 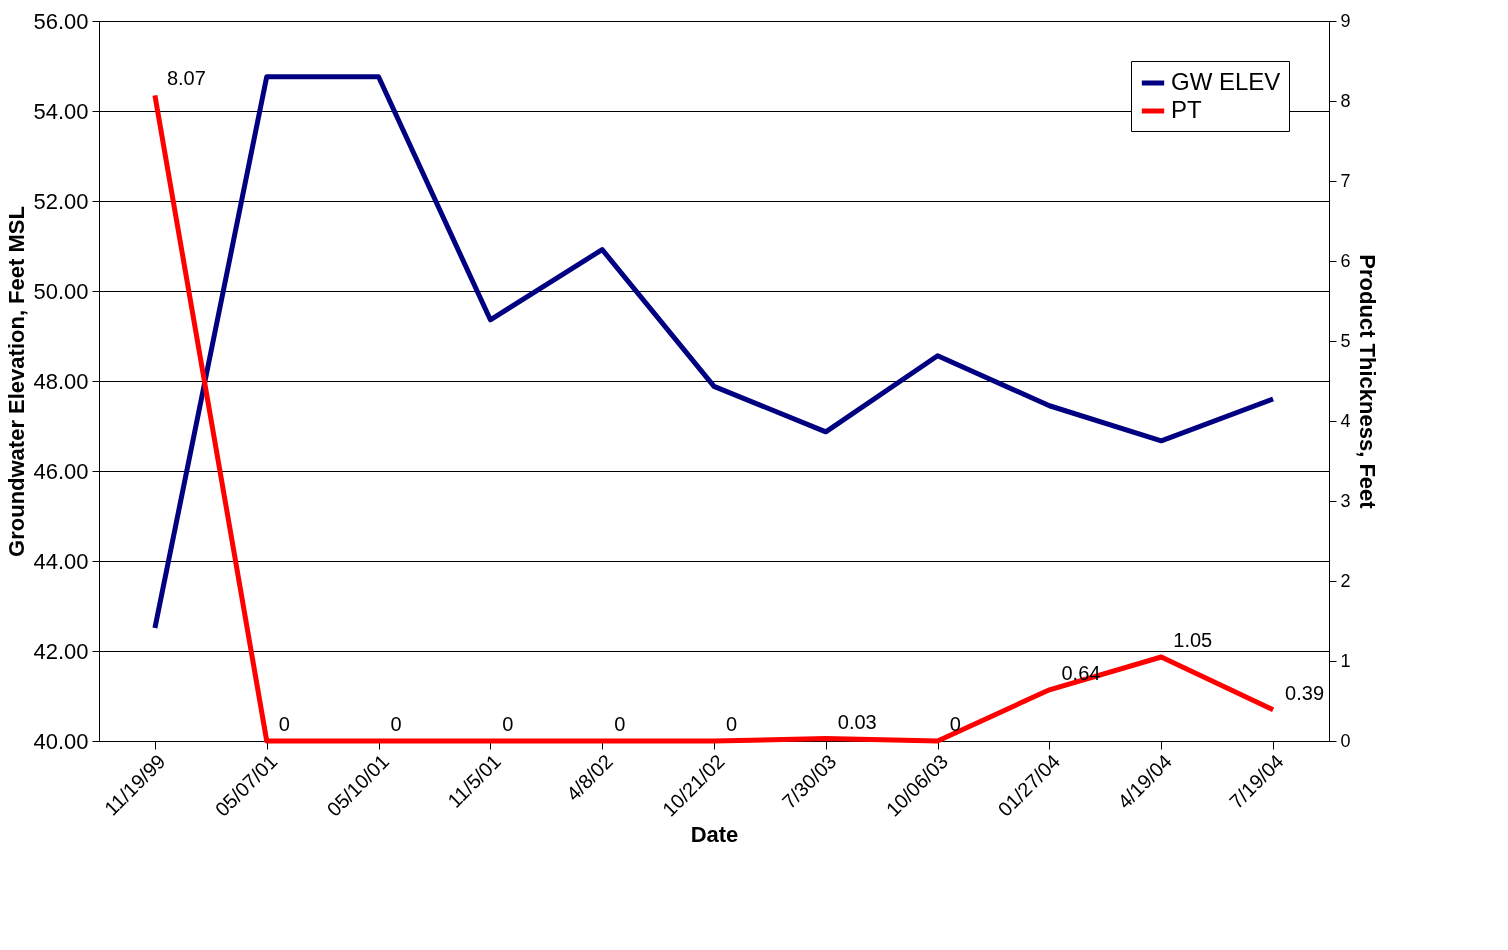 What do you see at coordinates (1226, 81) in the screenshot?
I see `legend-label: GW ELEV` at bounding box center [1226, 81].